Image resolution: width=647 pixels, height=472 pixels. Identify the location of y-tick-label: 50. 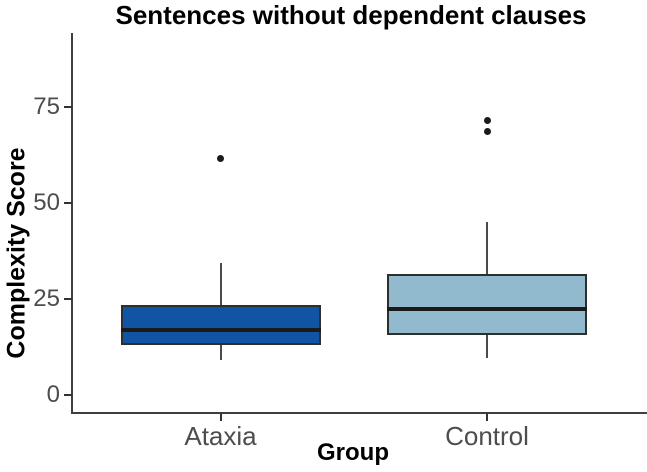
(46, 202).